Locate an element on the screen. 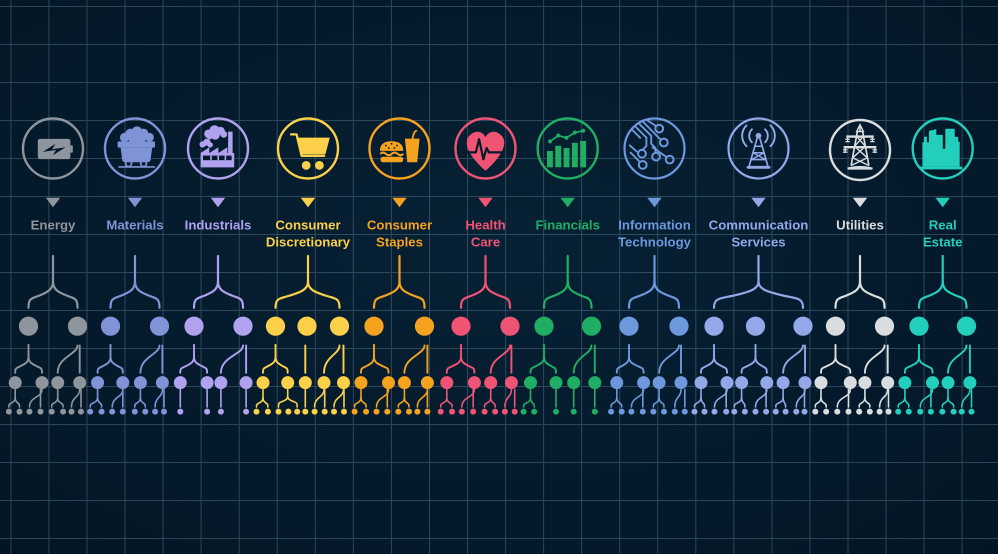 This screenshot has height=554, width=998. svg-text: Health is located at coordinates (485, 225).